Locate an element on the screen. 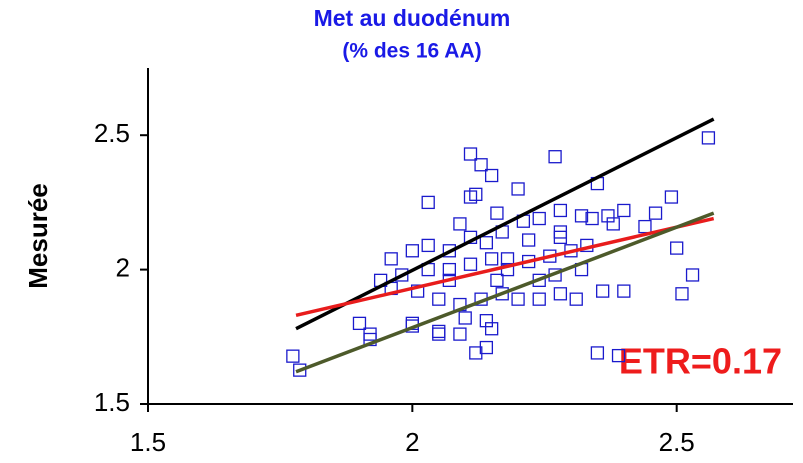 Image resolution: width=803 pixels, height=463 pixels. chart-title: Met au duodénum is located at coordinates (412, 18).